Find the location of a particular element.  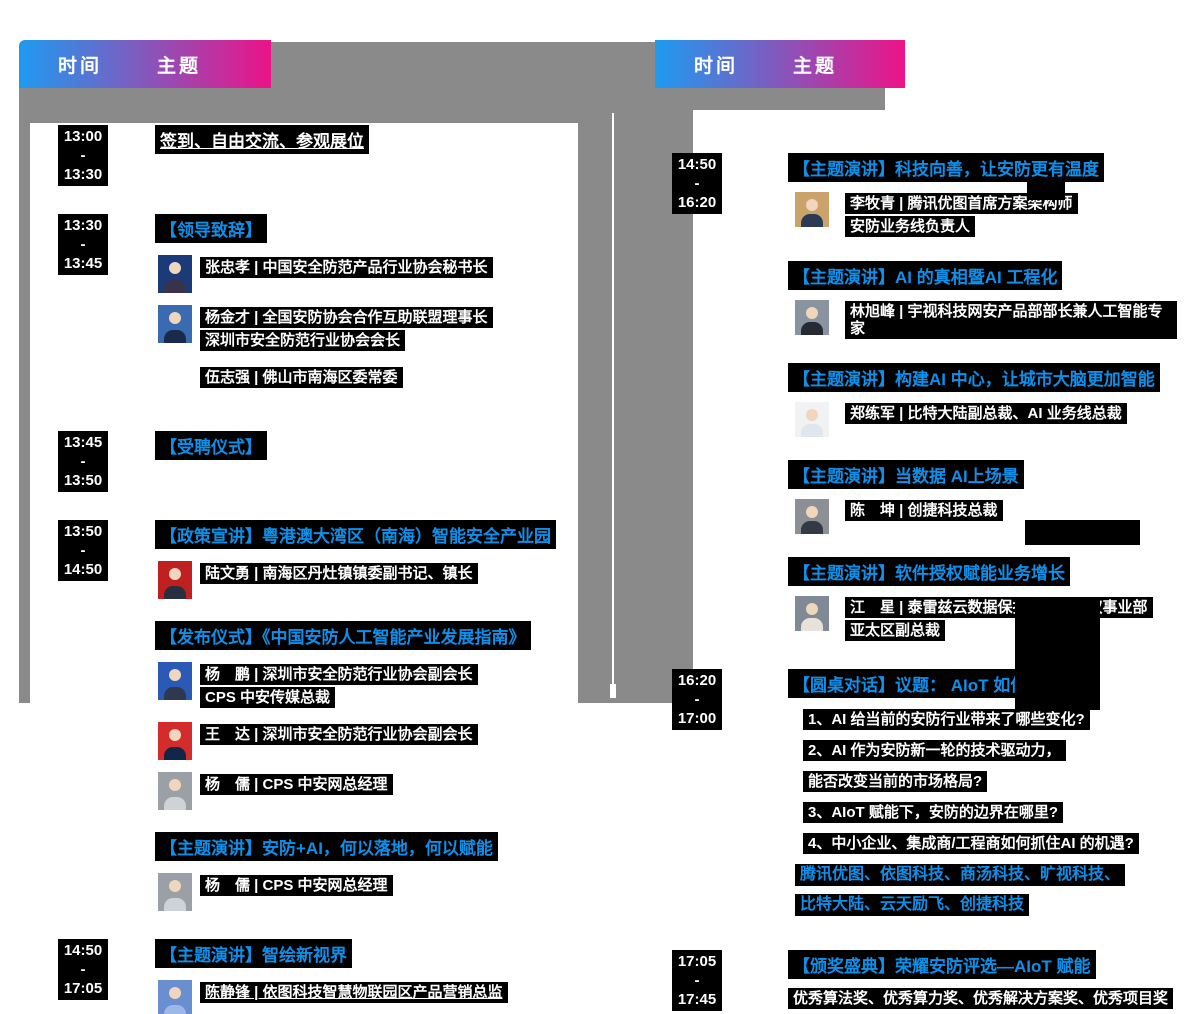

time-range: 13:45-13:50 is located at coordinates (83, 461).